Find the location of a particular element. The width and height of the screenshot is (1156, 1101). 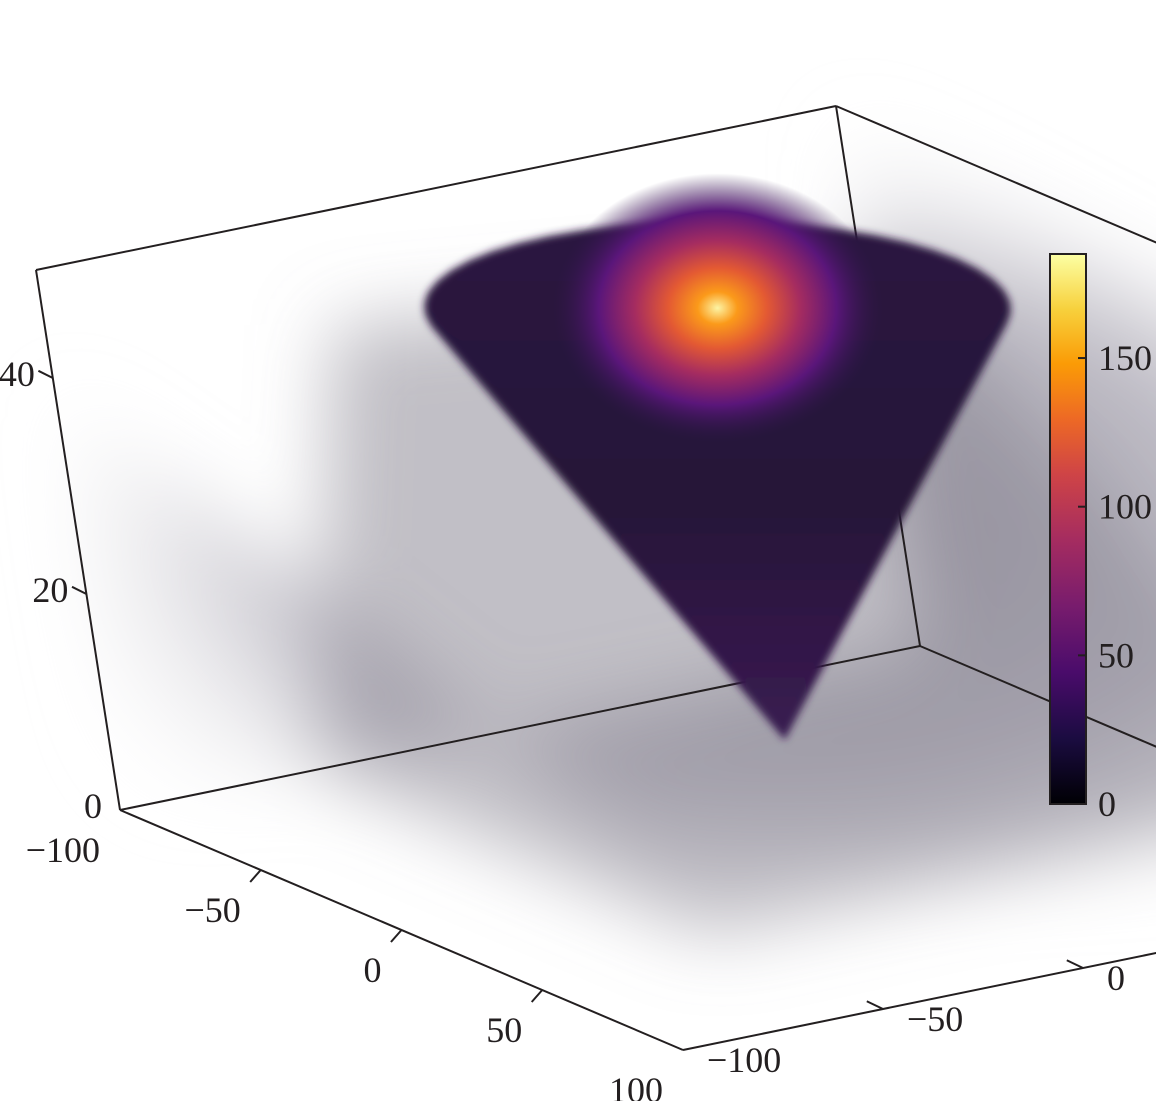

colorbar-tick-label: 150 is located at coordinates (1125, 358).